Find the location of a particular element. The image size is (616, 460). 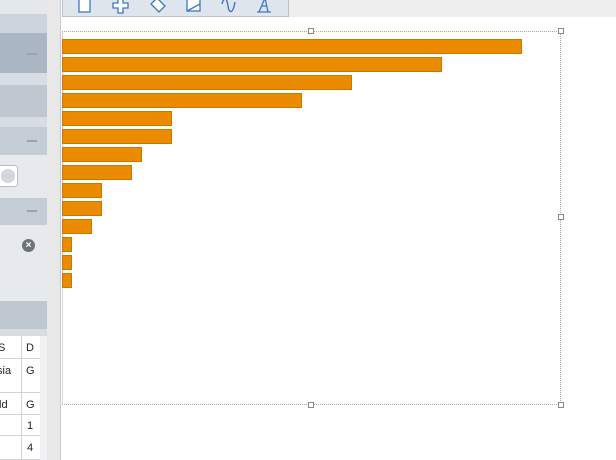

resize-handle-bottom-right is located at coordinates (561, 405).